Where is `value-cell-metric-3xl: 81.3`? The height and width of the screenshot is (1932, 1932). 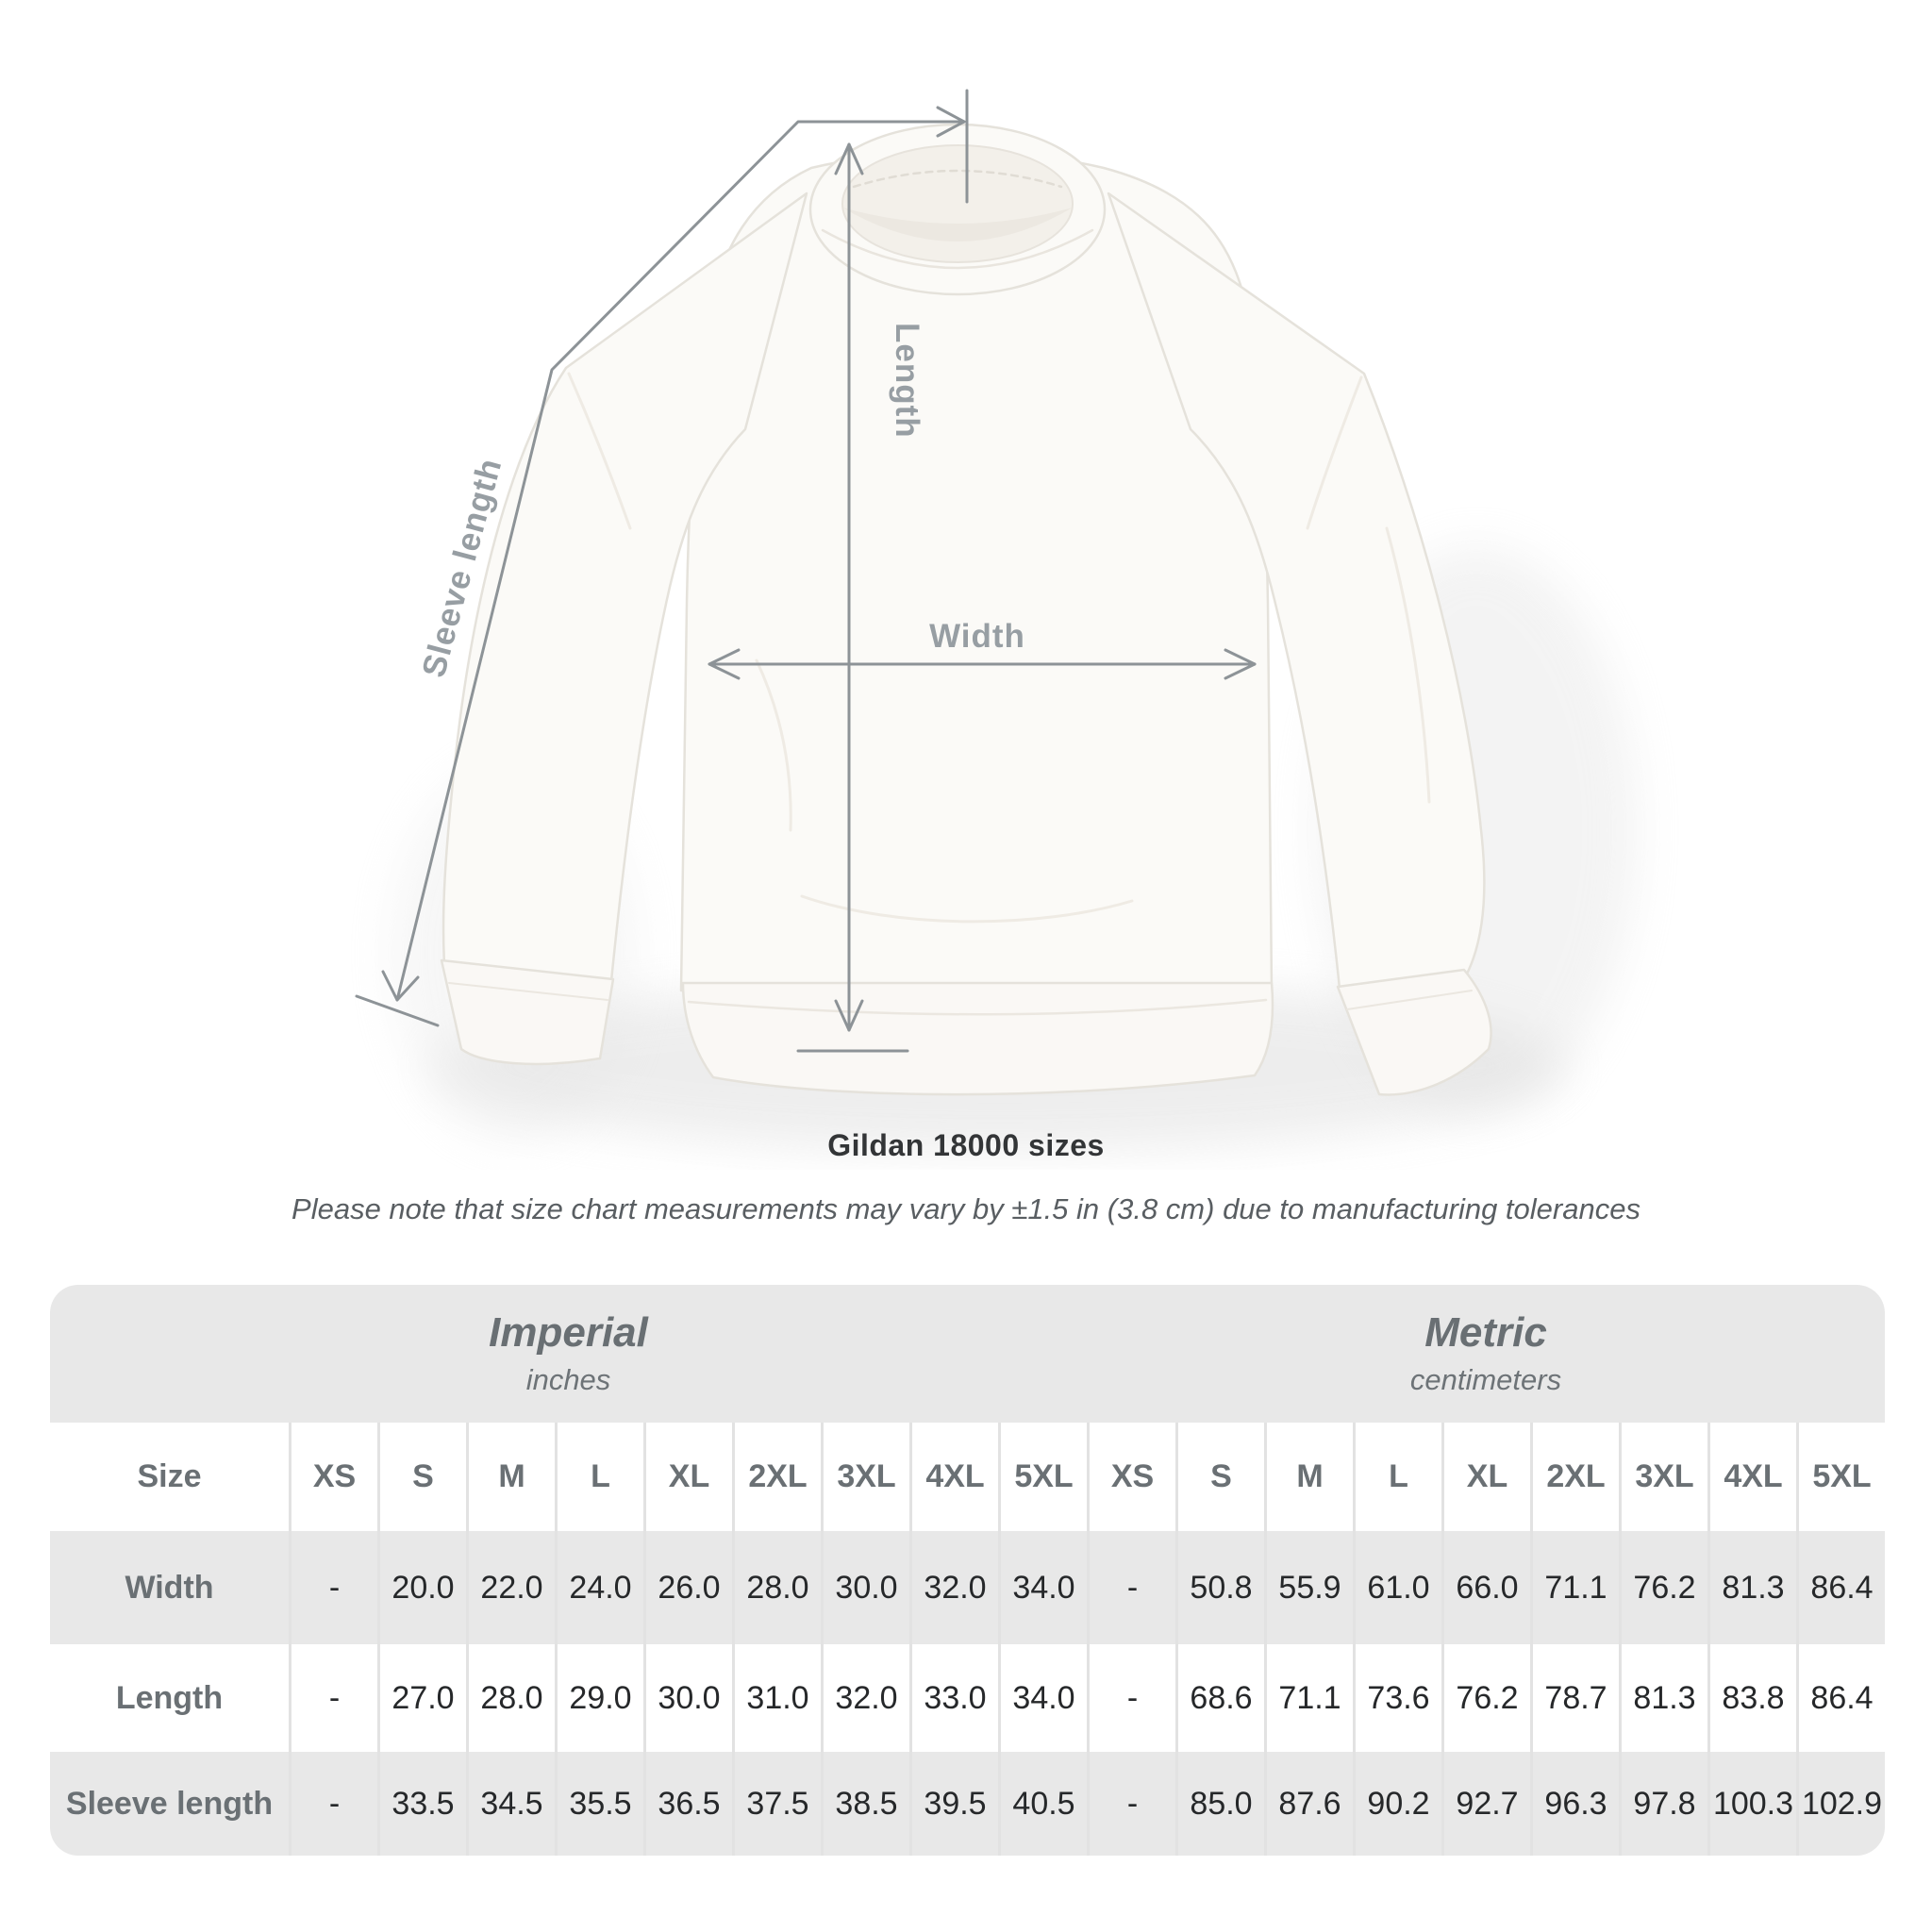 value-cell-metric-3xl: 81.3 is located at coordinates (1663, 1698).